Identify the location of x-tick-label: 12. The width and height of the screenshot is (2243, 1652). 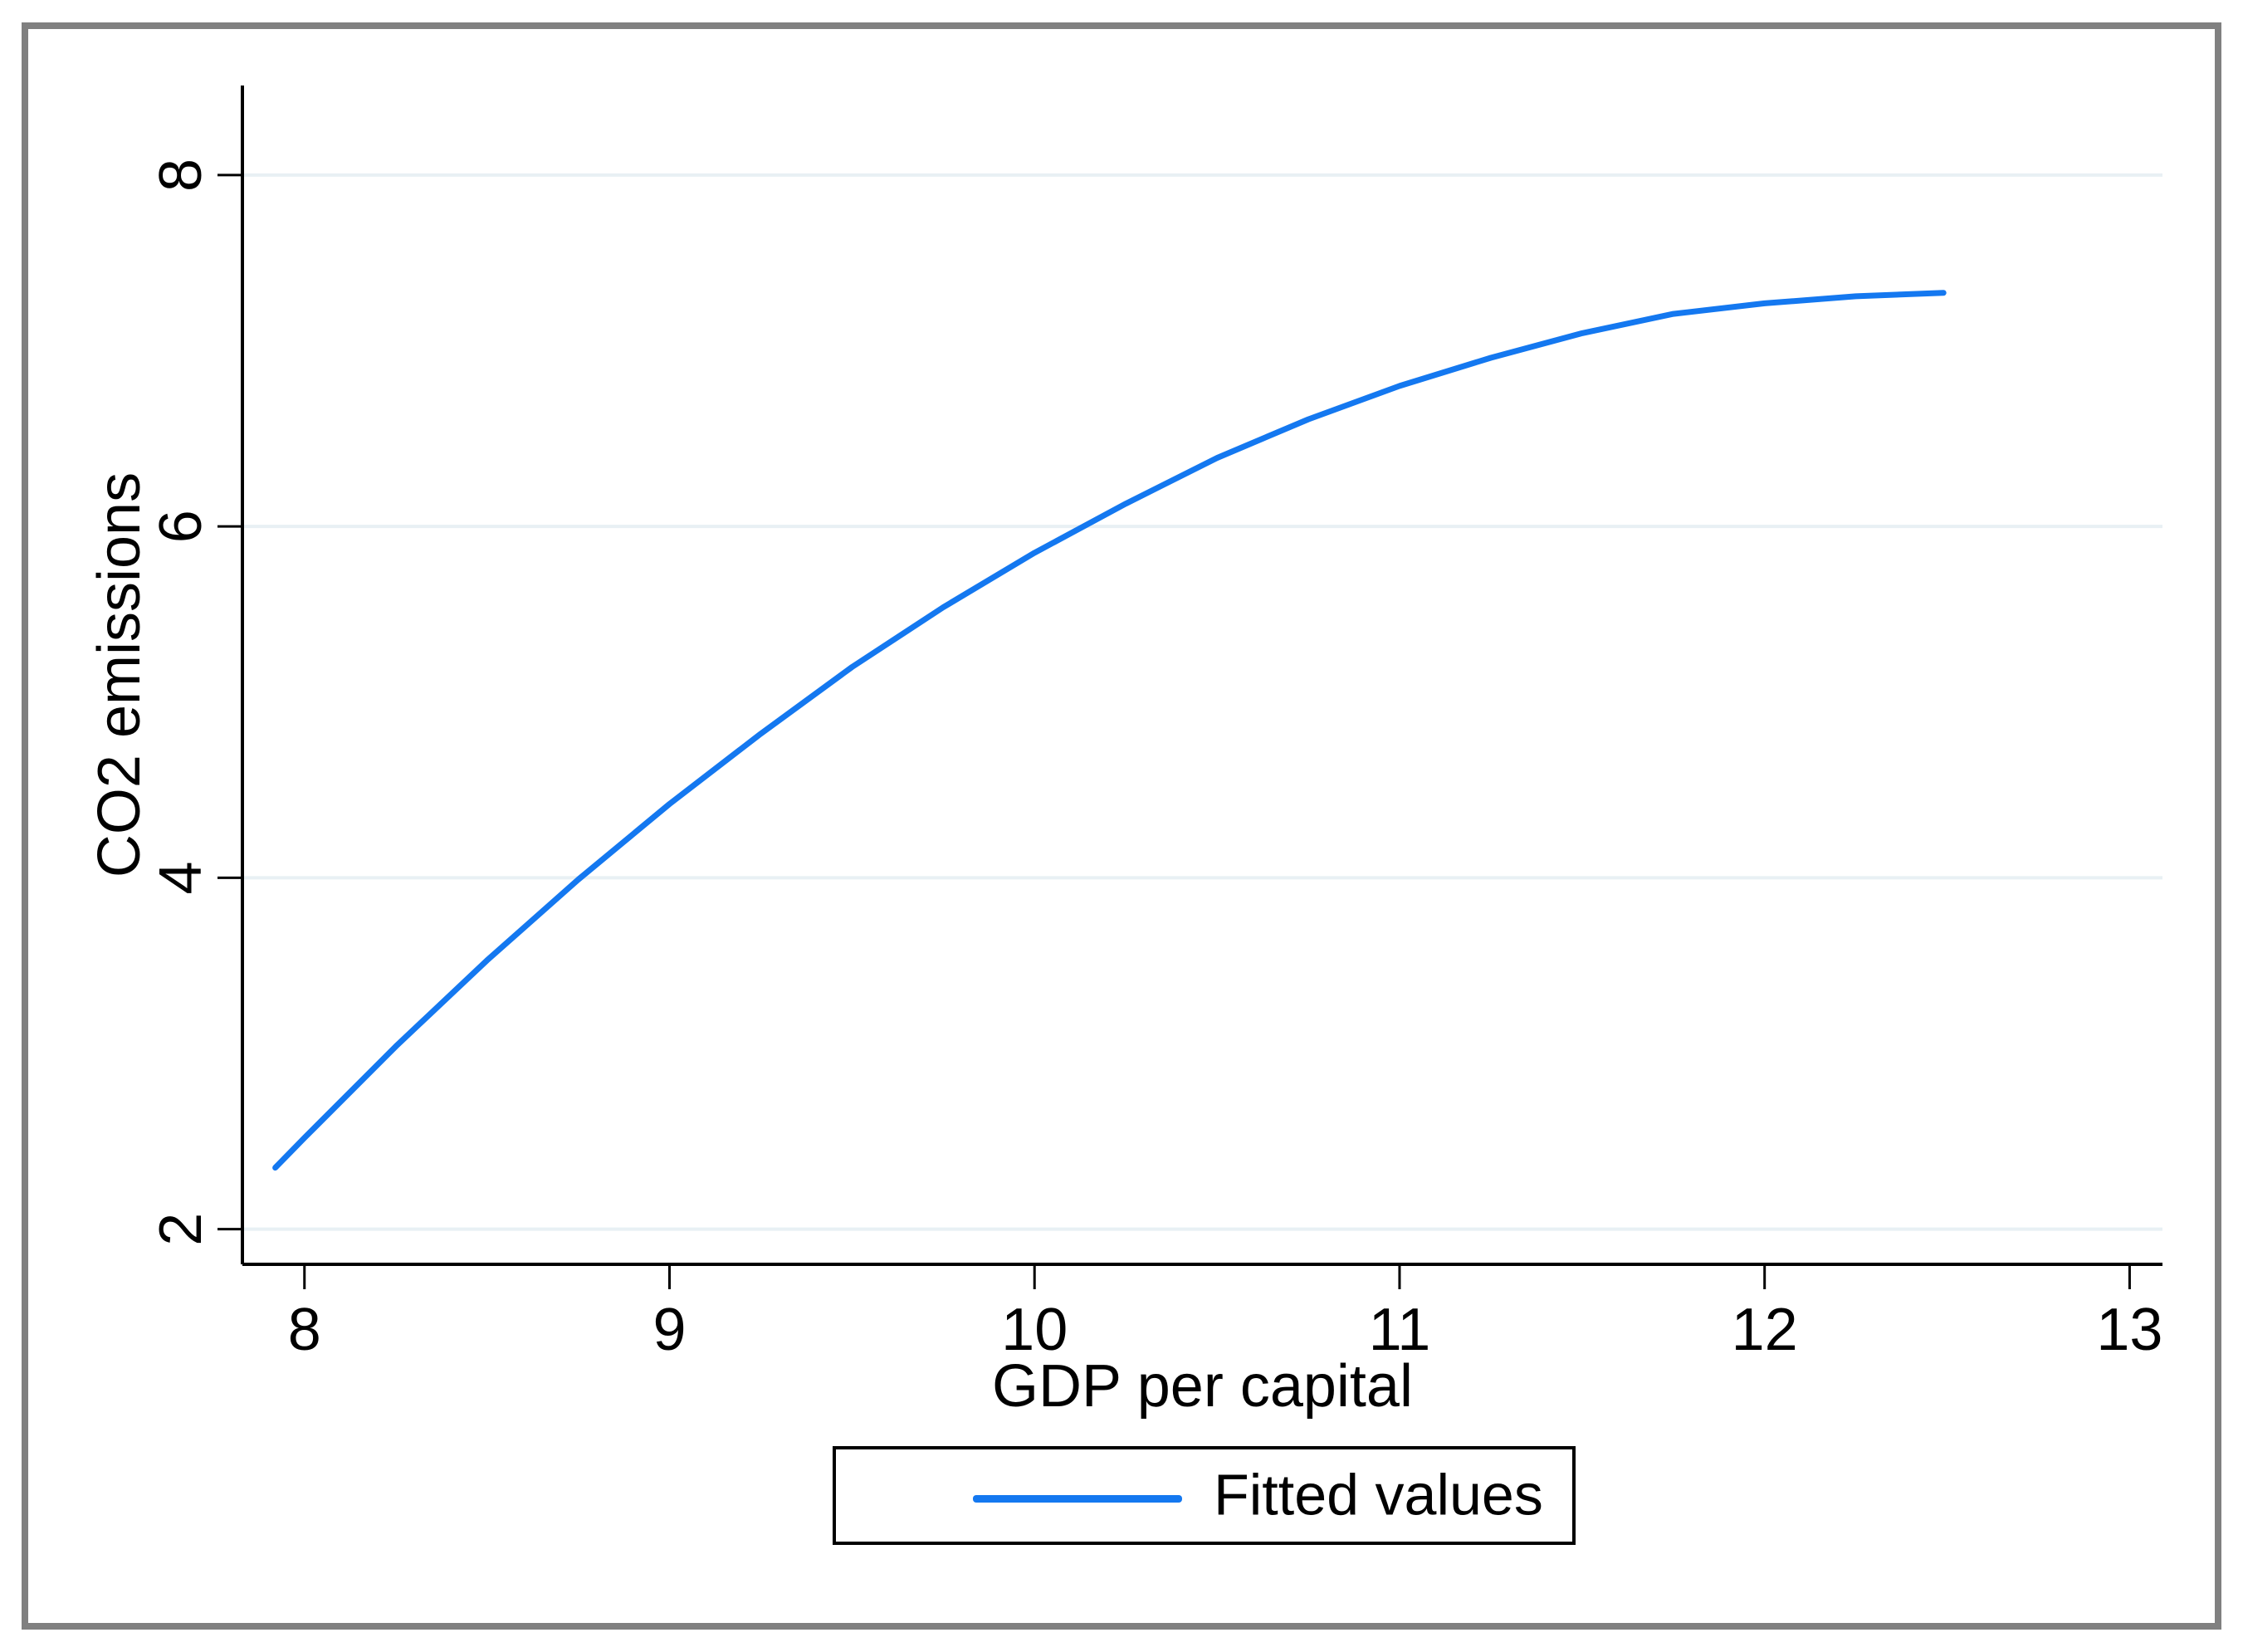
(1765, 1330).